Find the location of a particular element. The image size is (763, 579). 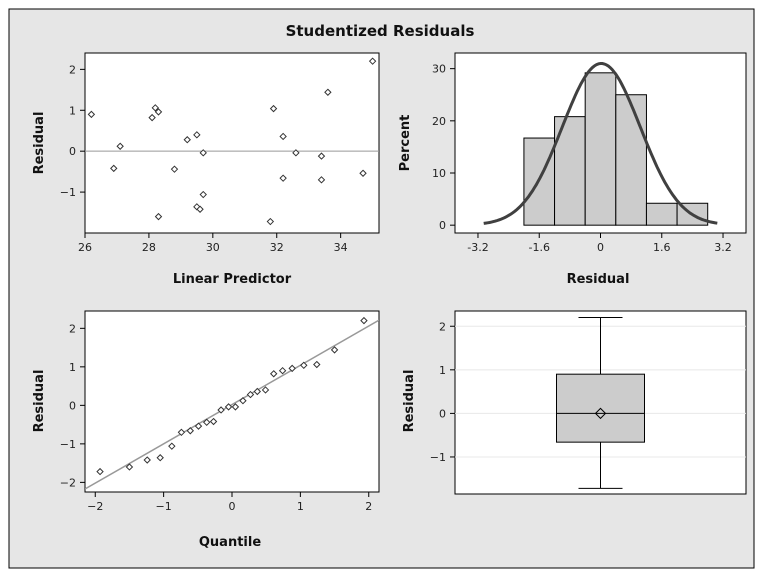

qq-reference-line is located at coordinates (232, 404).